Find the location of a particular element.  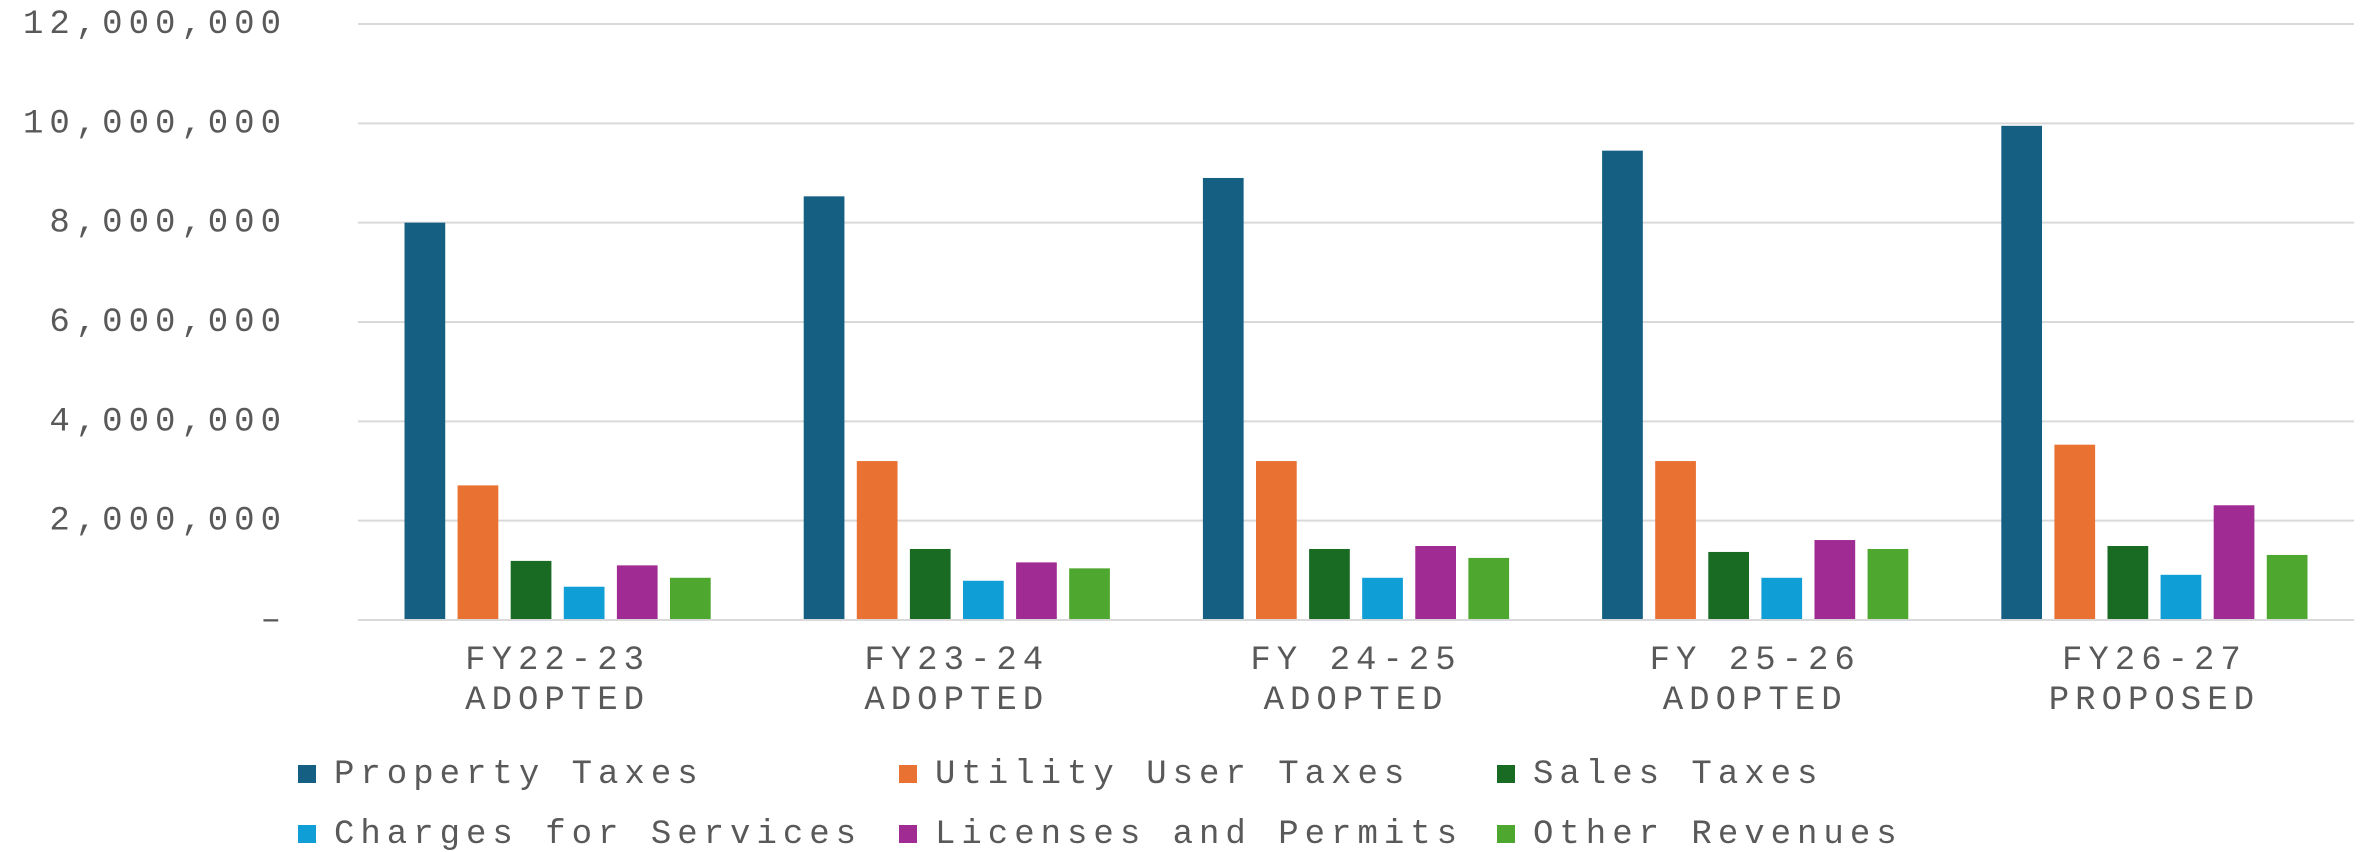

x-tick-line: FY 25-26 is located at coordinates (1755, 661).